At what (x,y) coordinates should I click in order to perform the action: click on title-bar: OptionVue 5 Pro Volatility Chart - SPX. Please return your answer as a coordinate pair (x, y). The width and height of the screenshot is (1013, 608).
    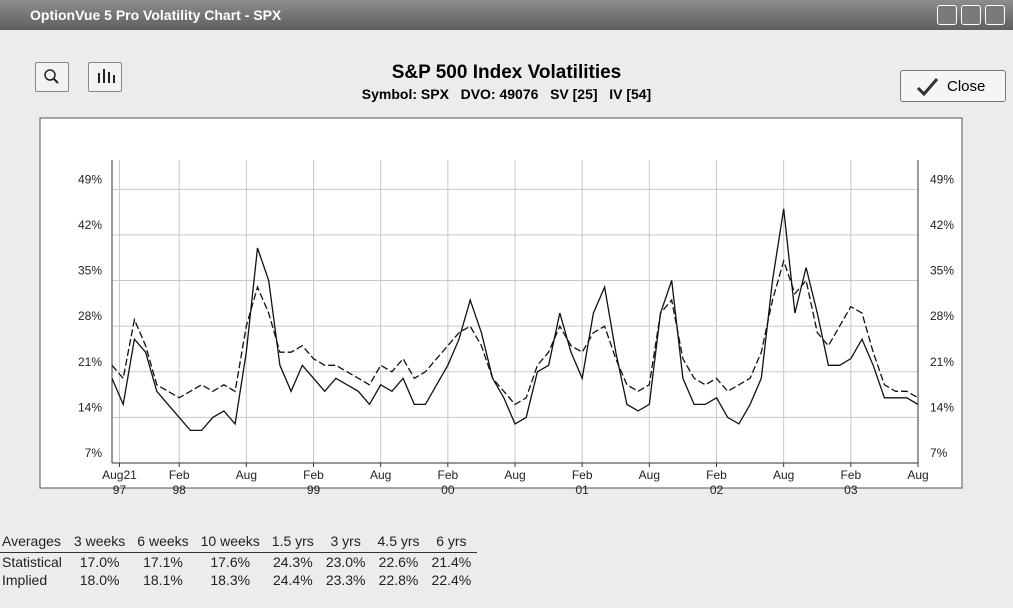
    Looking at the image, I should click on (506, 15).